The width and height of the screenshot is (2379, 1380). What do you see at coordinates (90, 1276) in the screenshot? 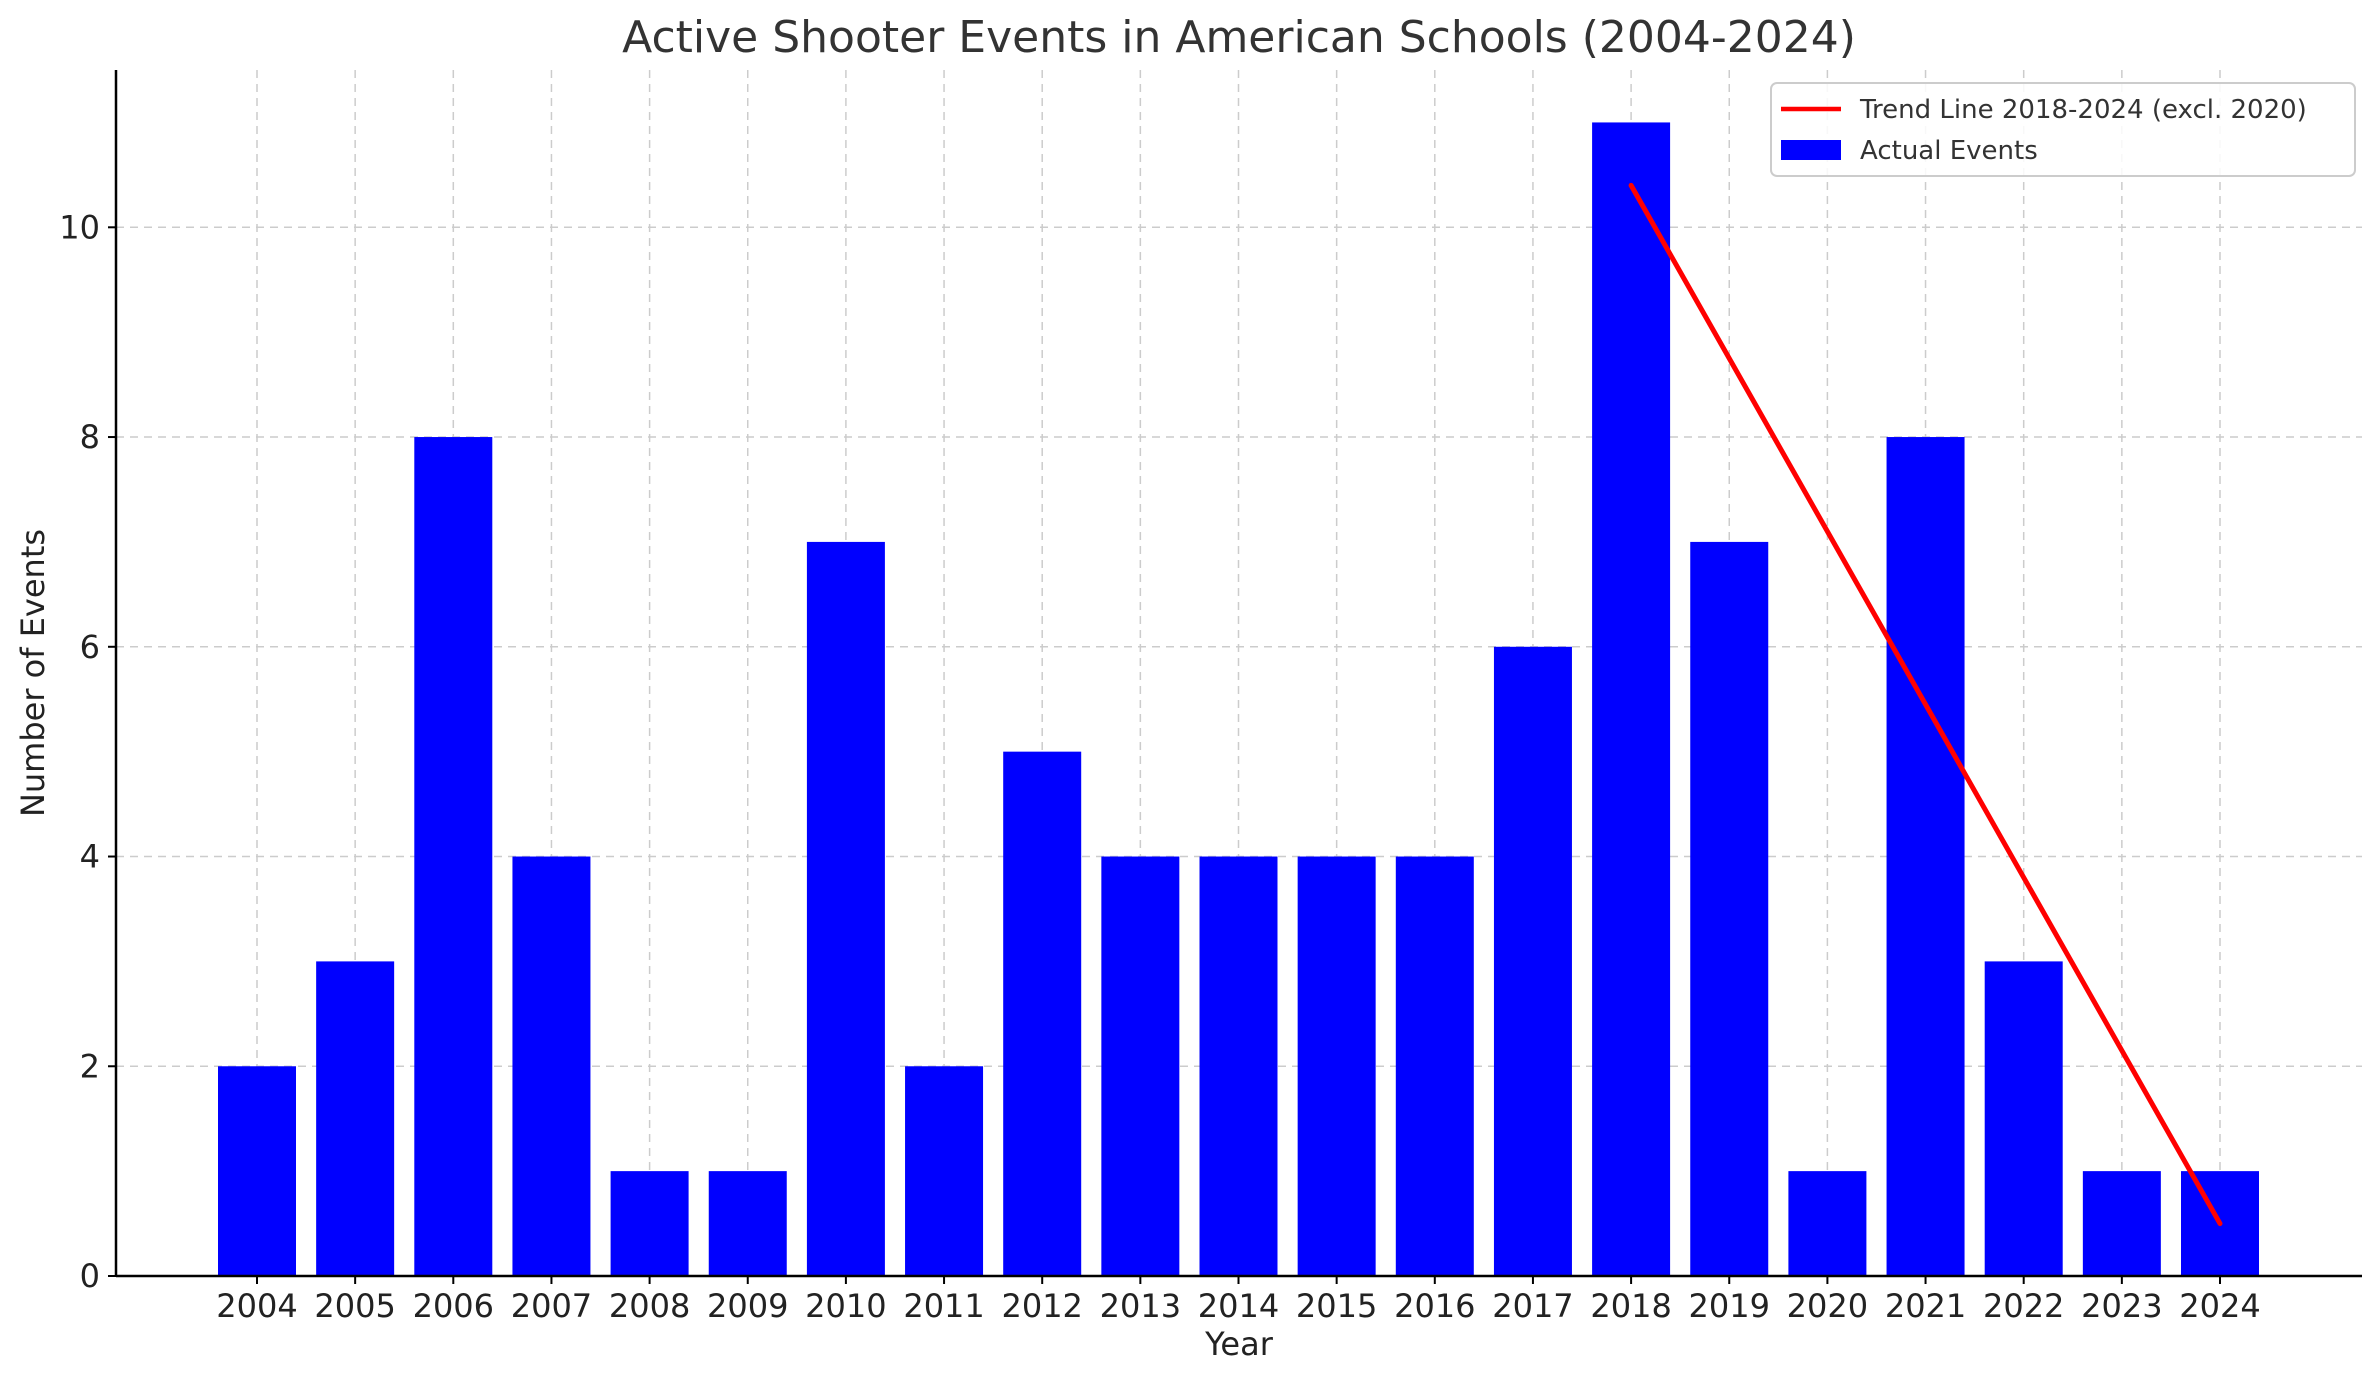
I see `y-tick-label: 0` at bounding box center [90, 1276].